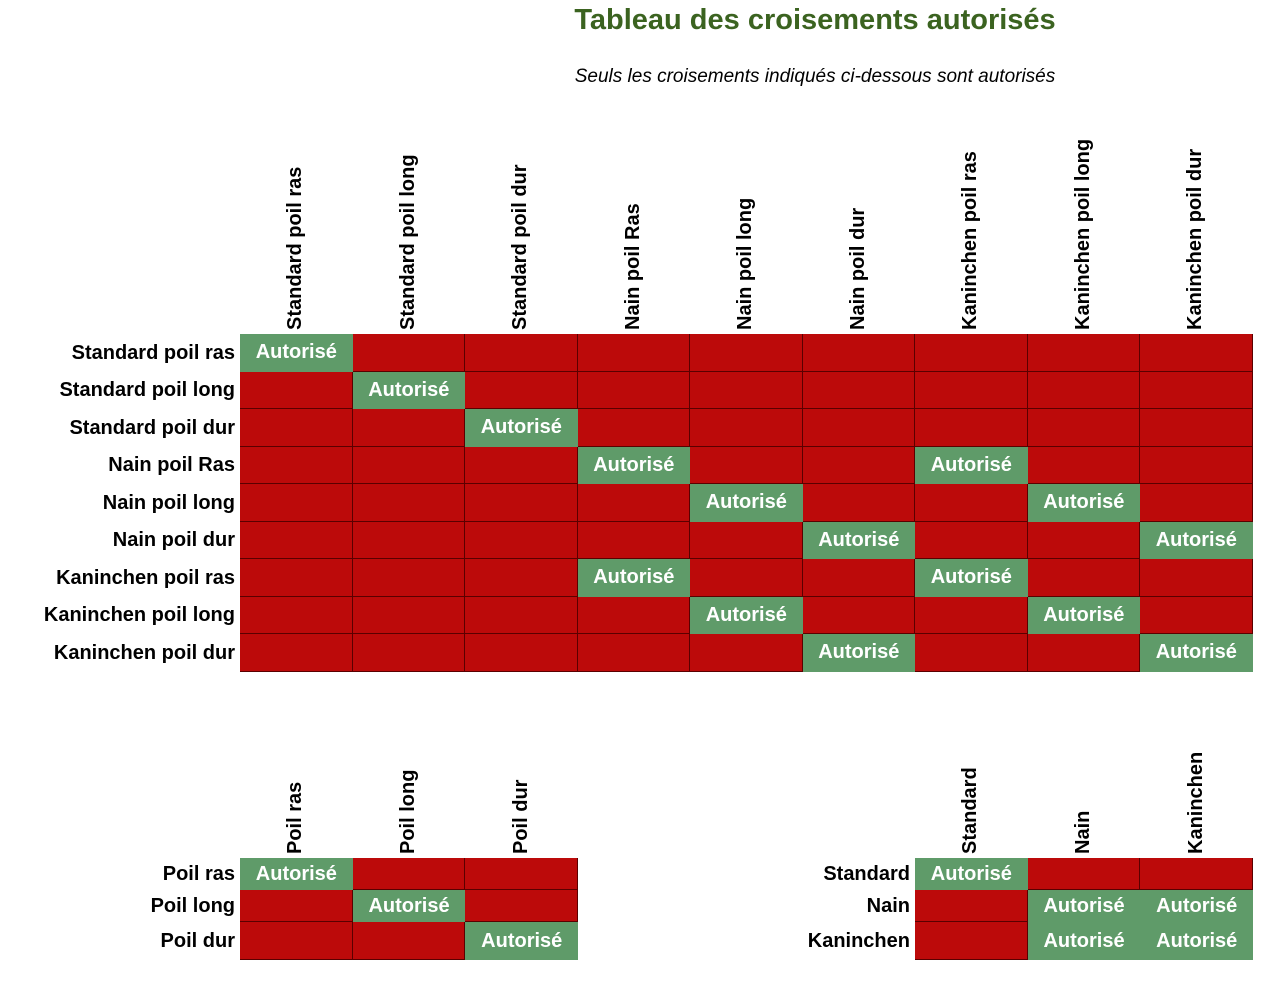 This screenshot has width=1283, height=990. I want to click on column-header: Standard poil ras, so click(295, 248).